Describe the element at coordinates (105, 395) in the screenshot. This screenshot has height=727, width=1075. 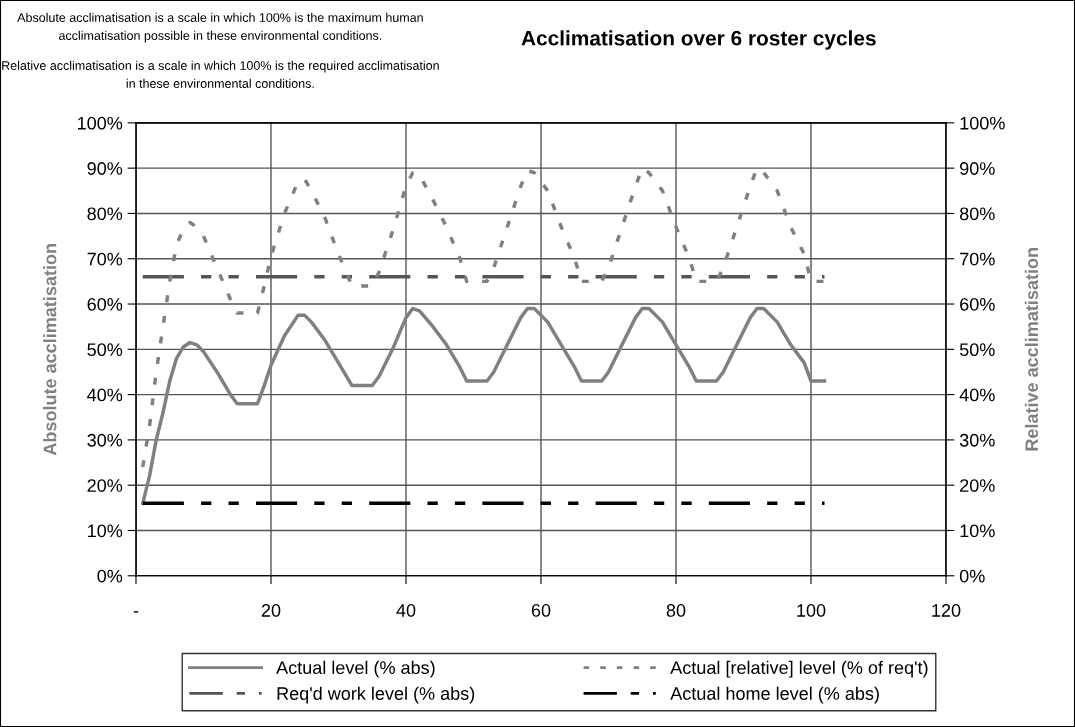
I see `y-tick-label: 40%` at that location.